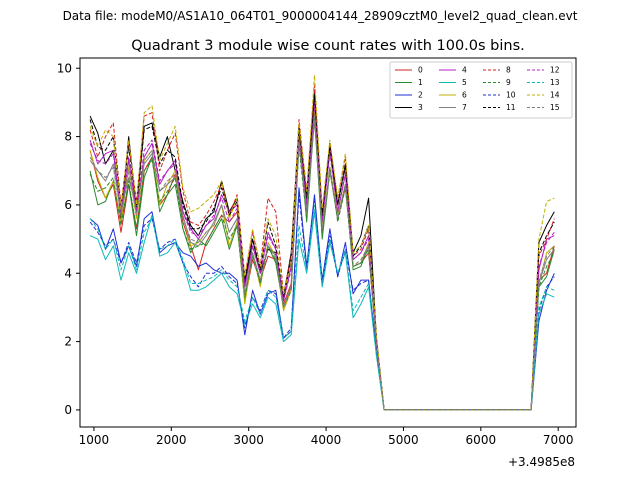 Image resolution: width=640 pixels, height=480 pixels. I want to click on x-tick-label: 3000, so click(248, 440).